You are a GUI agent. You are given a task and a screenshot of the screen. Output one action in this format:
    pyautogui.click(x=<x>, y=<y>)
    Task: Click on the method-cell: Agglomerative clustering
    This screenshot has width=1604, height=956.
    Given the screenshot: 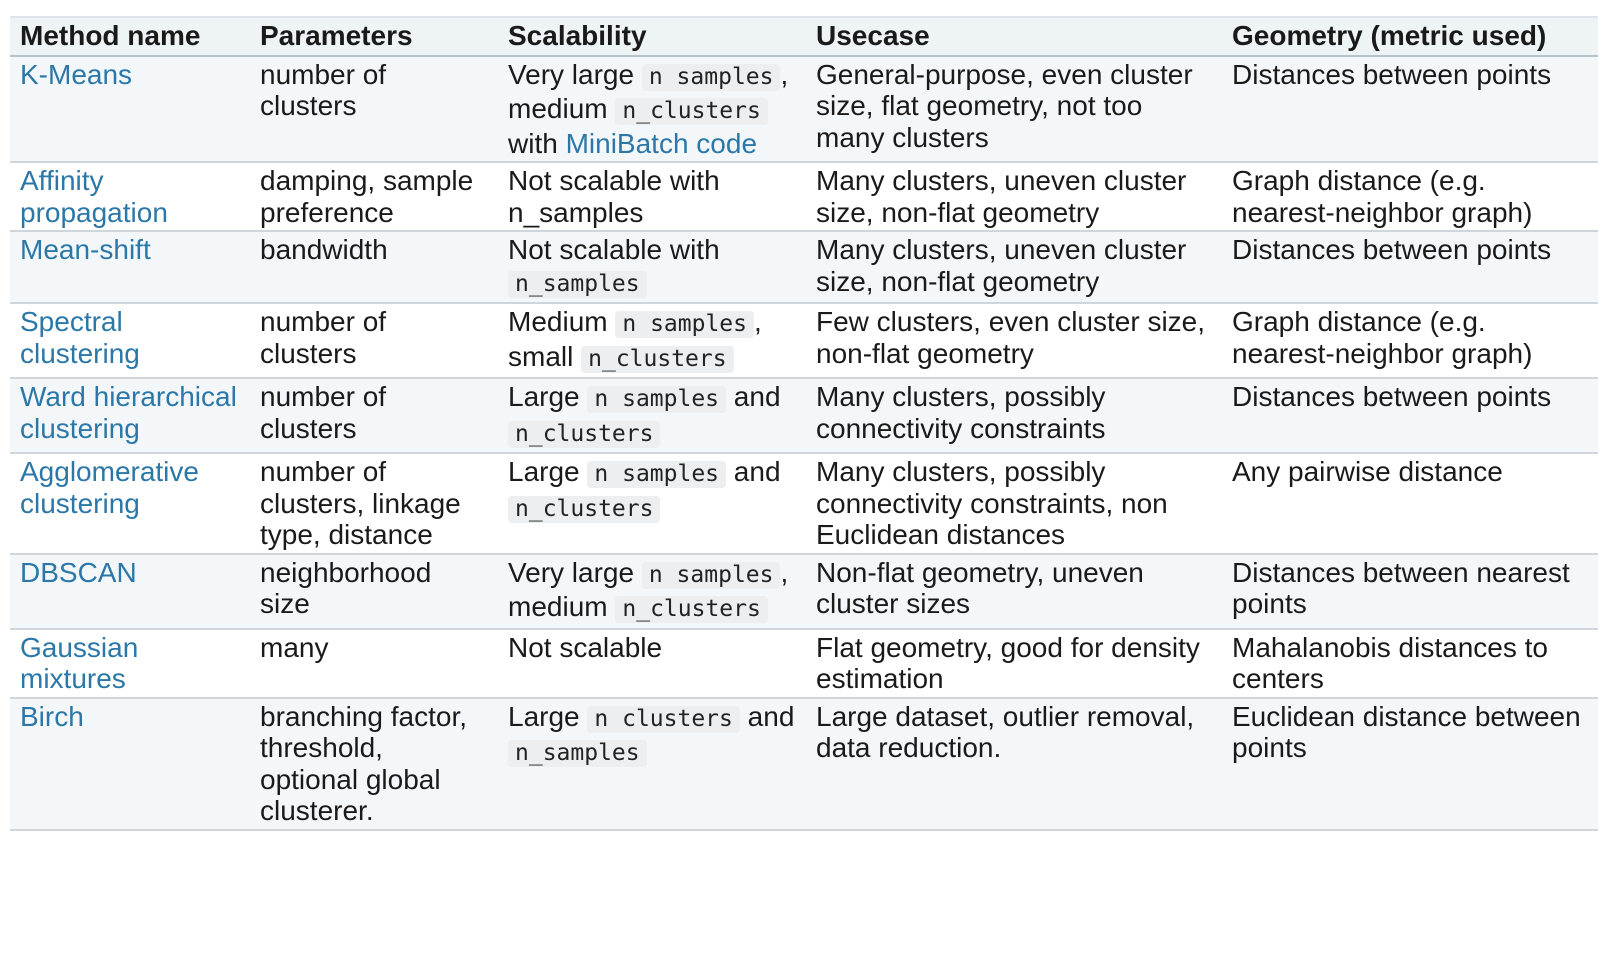 What is the action you would take?
    pyautogui.click(x=130, y=503)
    